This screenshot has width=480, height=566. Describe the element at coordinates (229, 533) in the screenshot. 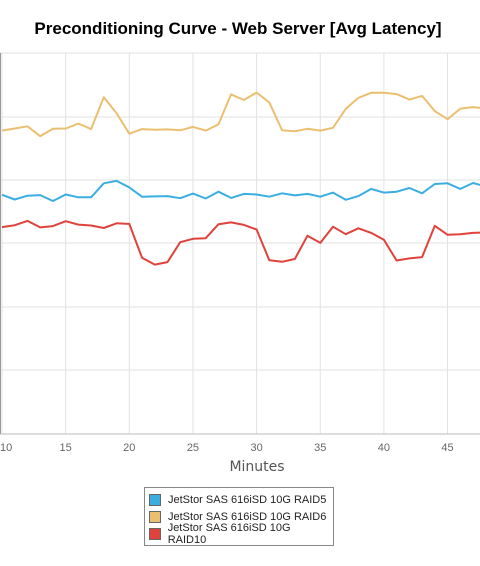

I see `legend-label-raid10: JetStor SAS 616iSD 10G RAID10` at that location.